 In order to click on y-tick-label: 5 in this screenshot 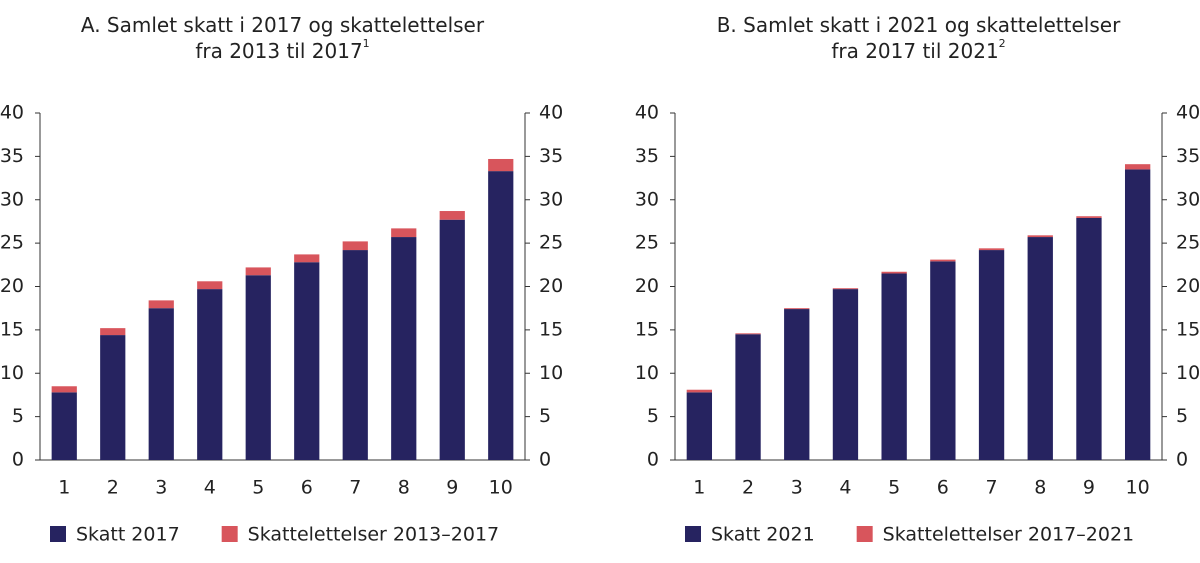, I will do `click(18, 416)`.